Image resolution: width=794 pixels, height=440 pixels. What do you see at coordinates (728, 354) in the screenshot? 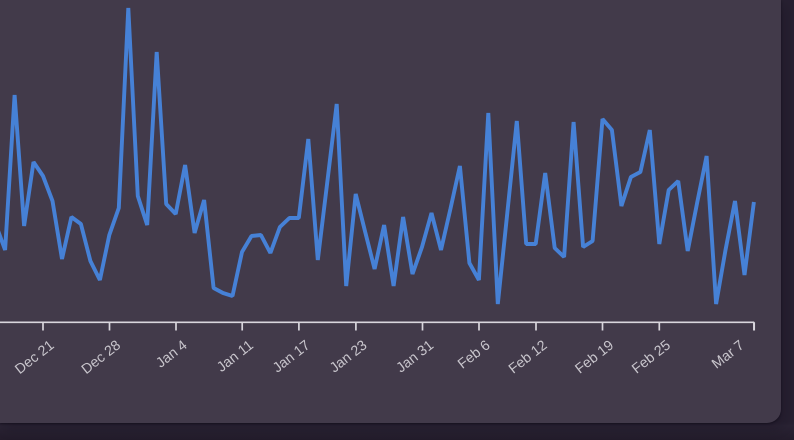
I see `svg-text: Mar 7` at bounding box center [728, 354].